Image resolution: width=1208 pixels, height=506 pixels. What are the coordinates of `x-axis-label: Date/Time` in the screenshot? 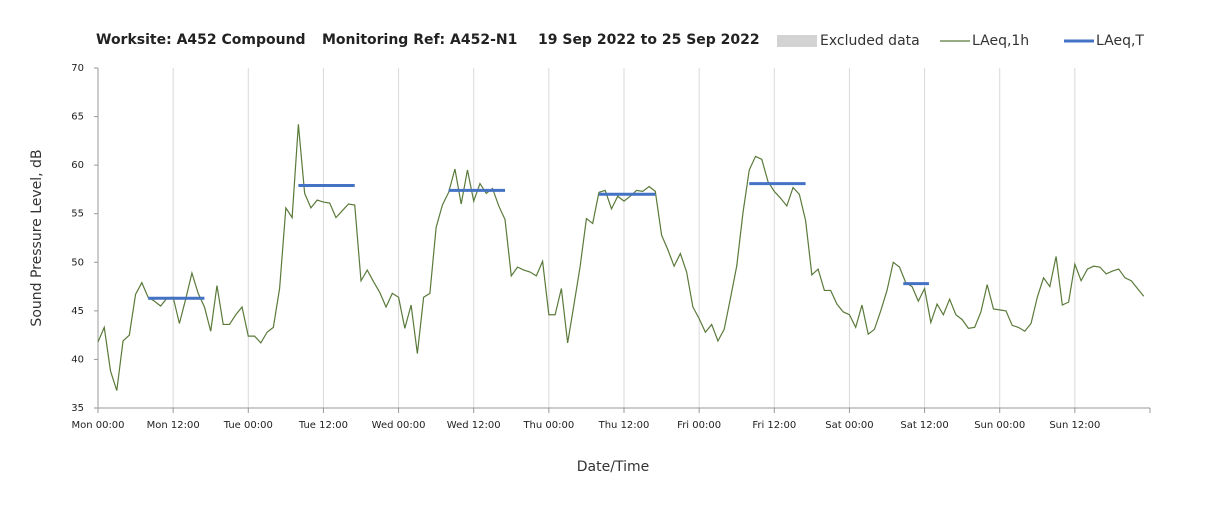 It's located at (613, 467).